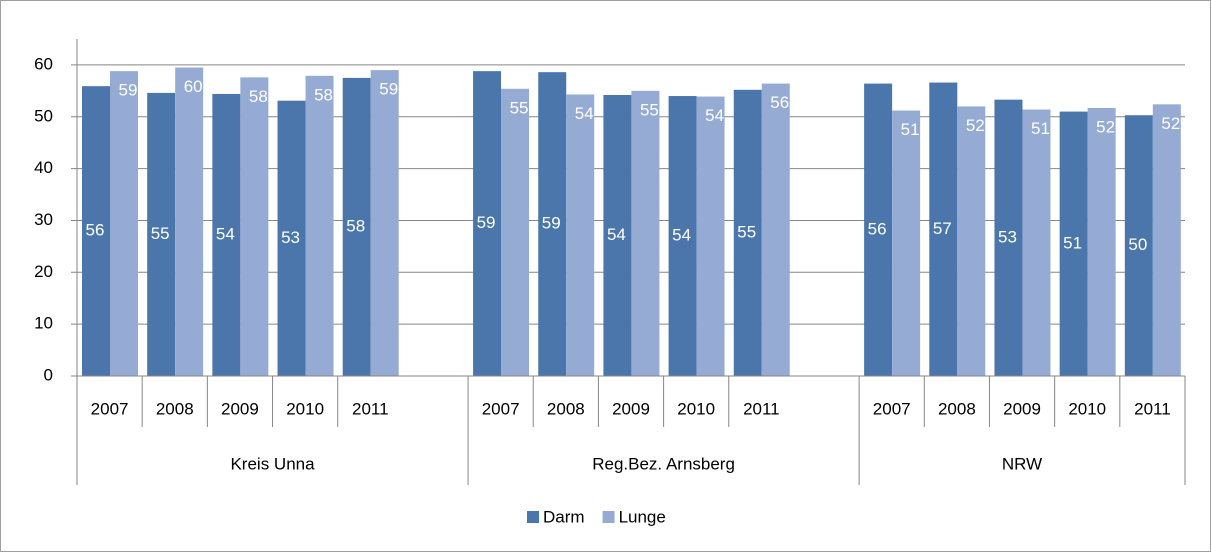 The width and height of the screenshot is (1211, 552). What do you see at coordinates (564, 516) in the screenshot?
I see `legend-label: Darm` at bounding box center [564, 516].